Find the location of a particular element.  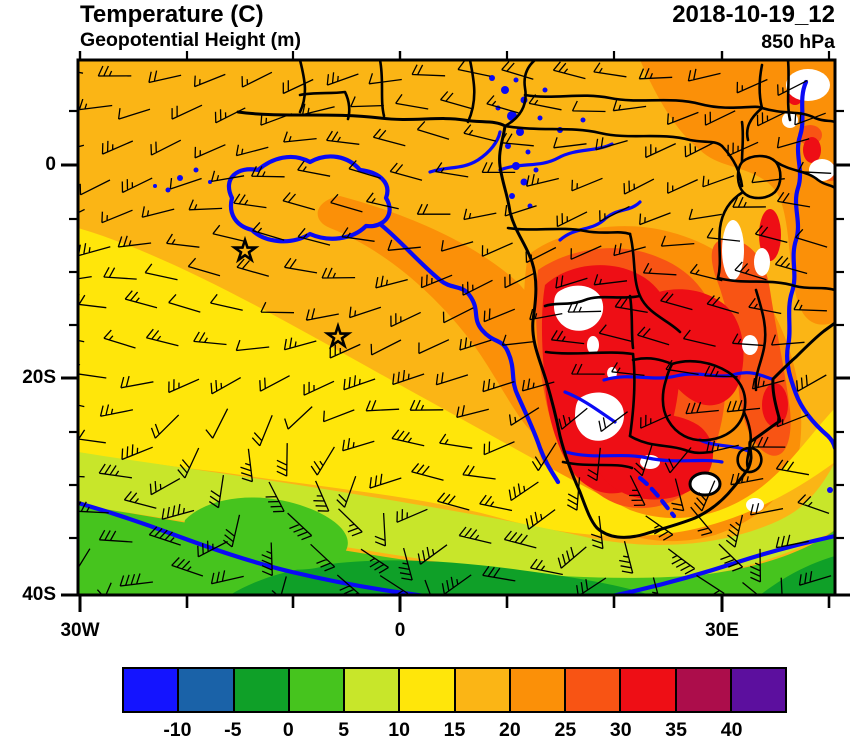

station-star-markers is located at coordinates (291, 292).